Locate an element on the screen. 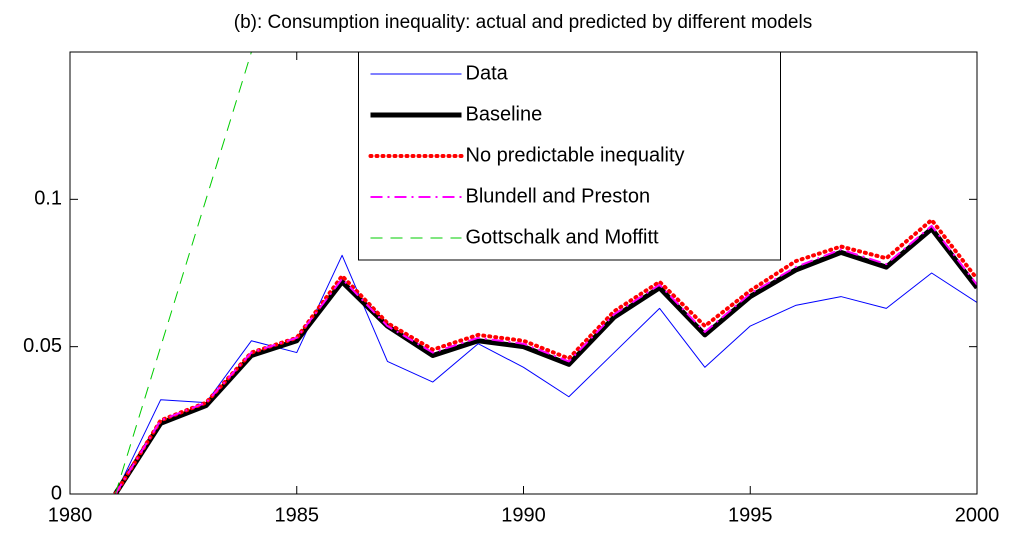 This screenshot has height=540, width=1016. y-tick-label: 0 is located at coordinates (56, 493).